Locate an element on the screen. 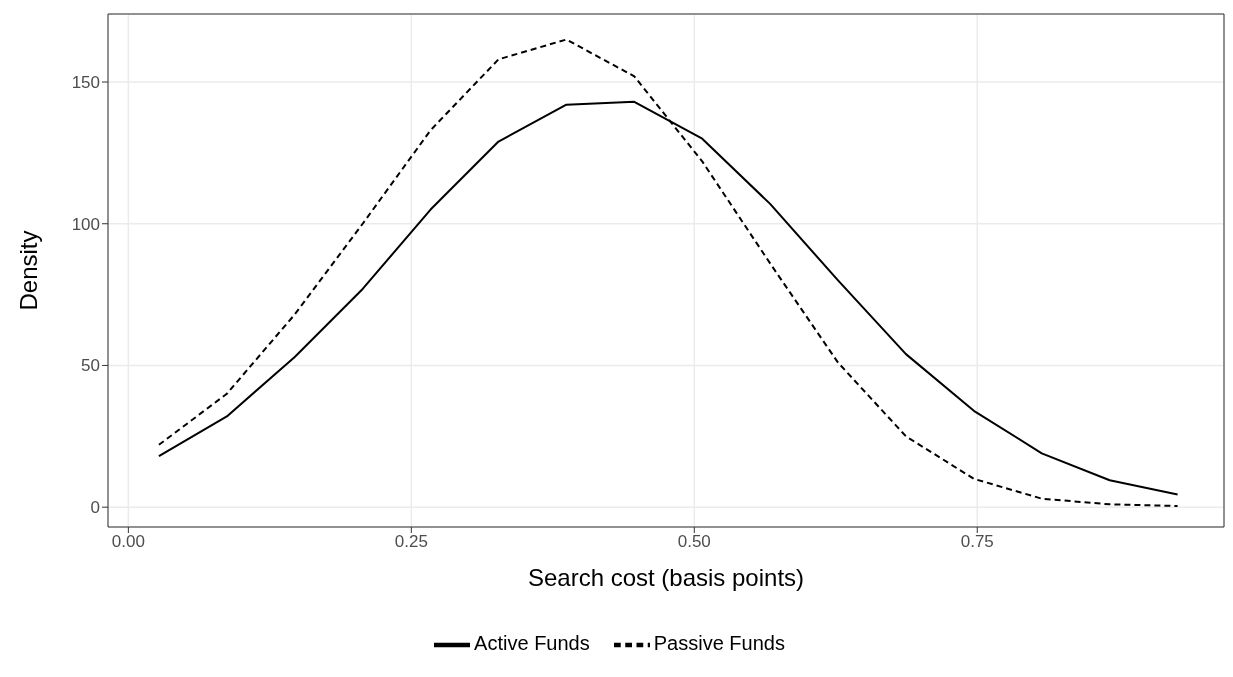 The width and height of the screenshot is (1233, 677). y-tick-label: 150 is located at coordinates (85, 83).